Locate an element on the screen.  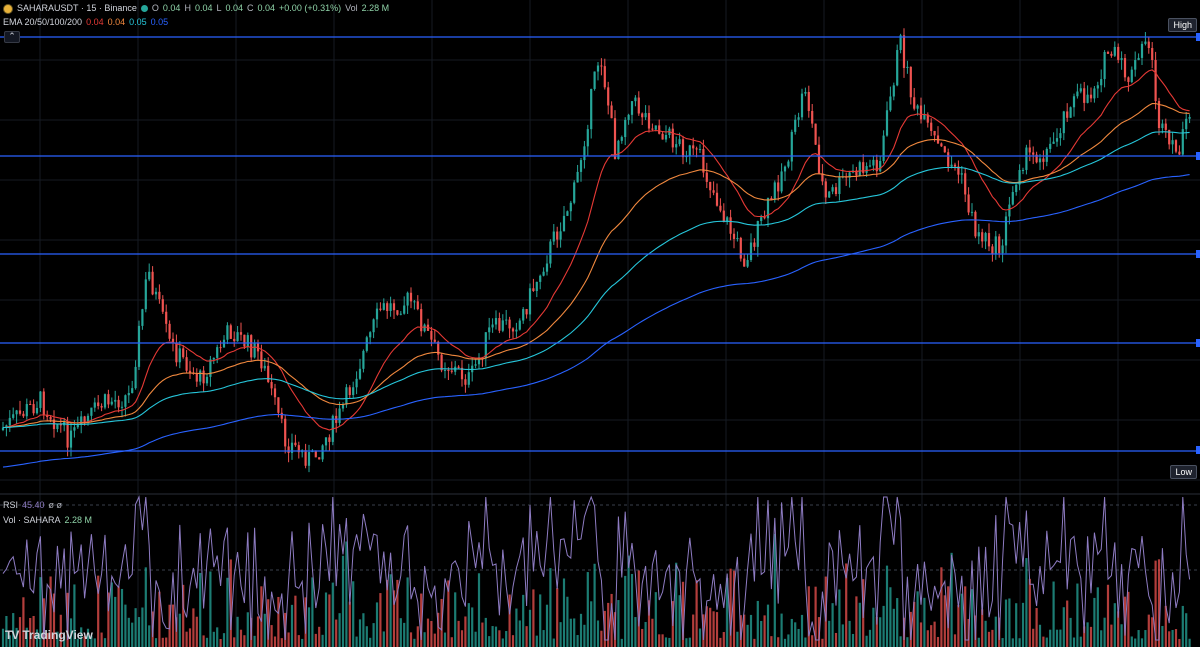
volume-title: Vol · SAHARA is located at coordinates (32, 520).